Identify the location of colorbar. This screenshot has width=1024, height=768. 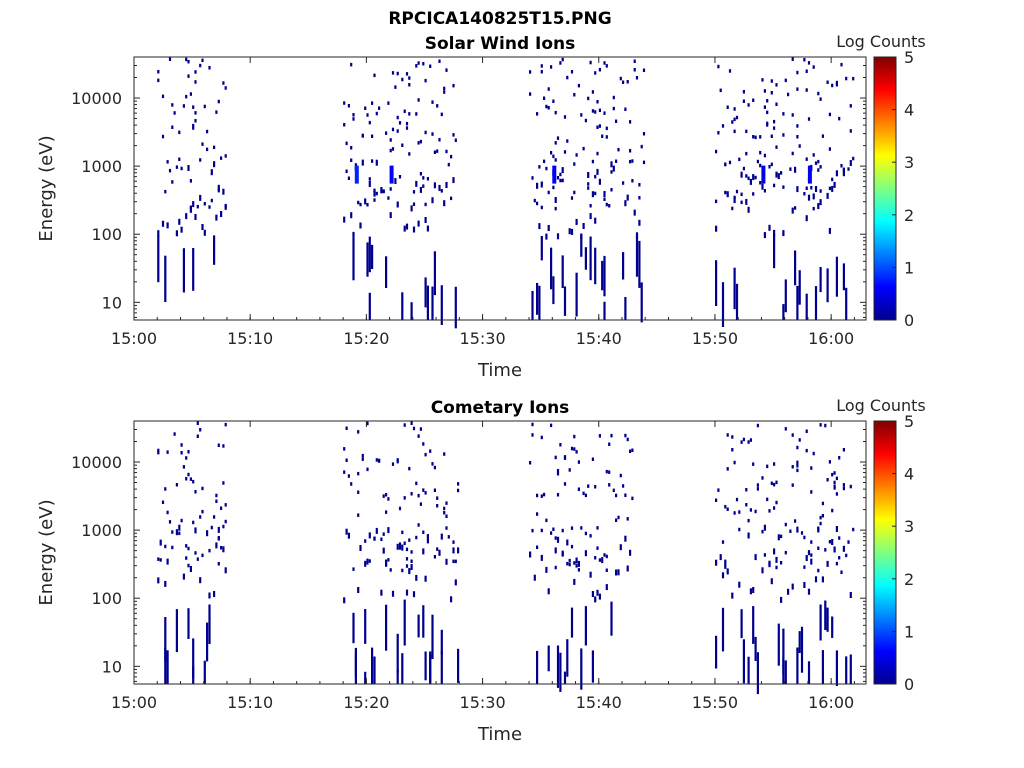
(885, 188).